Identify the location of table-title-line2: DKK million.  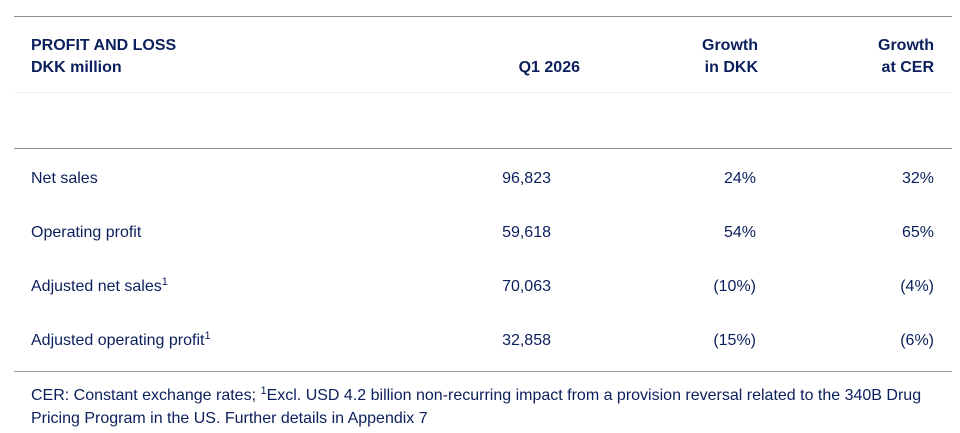
(76, 67).